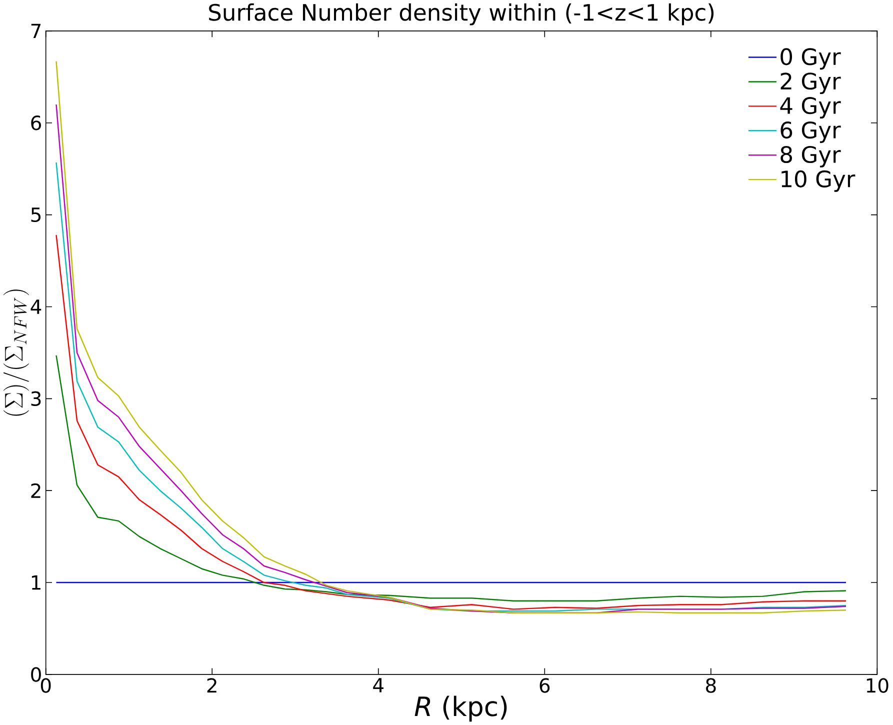 The image size is (893, 725). Describe the element at coordinates (810, 132) in the screenshot. I see `legend-label: 6 Gyr` at that location.